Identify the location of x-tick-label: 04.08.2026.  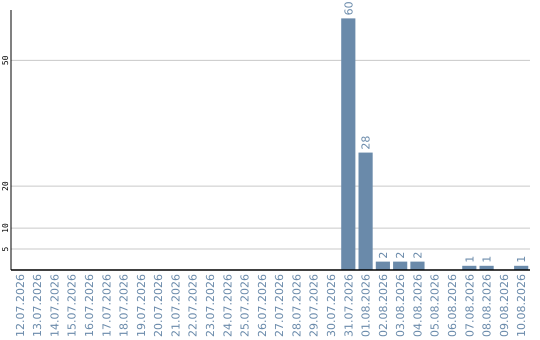
(417, 305).